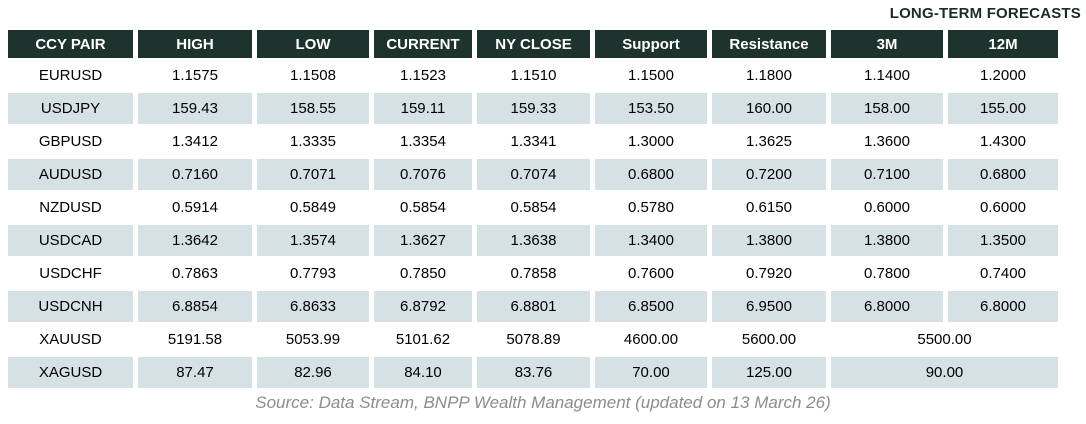  I want to click on column-header: 3M, so click(887, 44).